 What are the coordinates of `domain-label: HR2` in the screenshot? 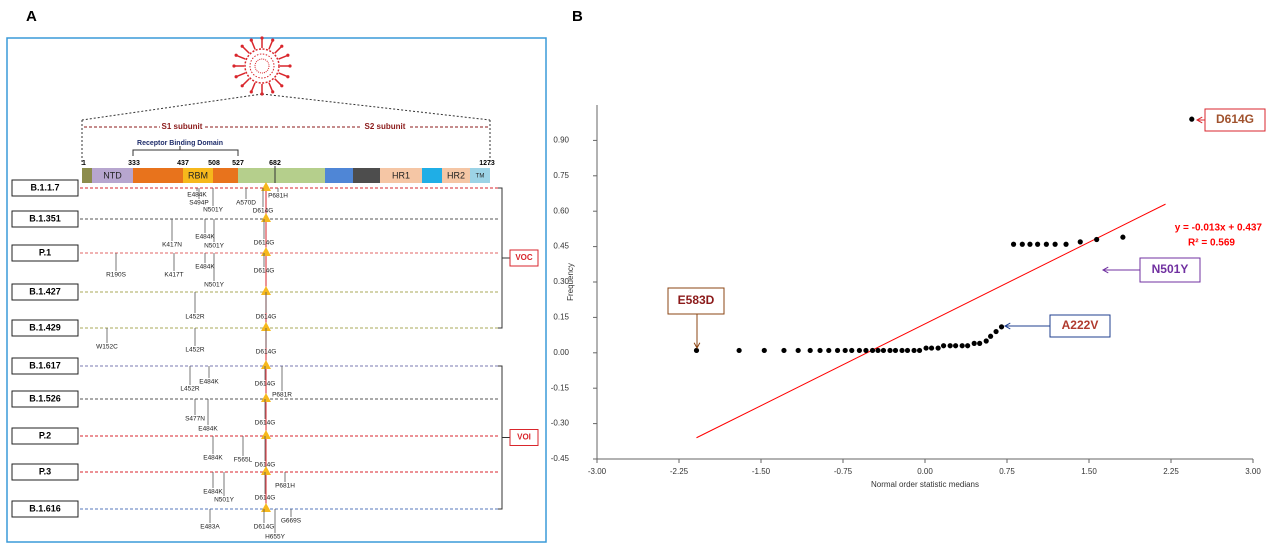 It's located at (456, 175).